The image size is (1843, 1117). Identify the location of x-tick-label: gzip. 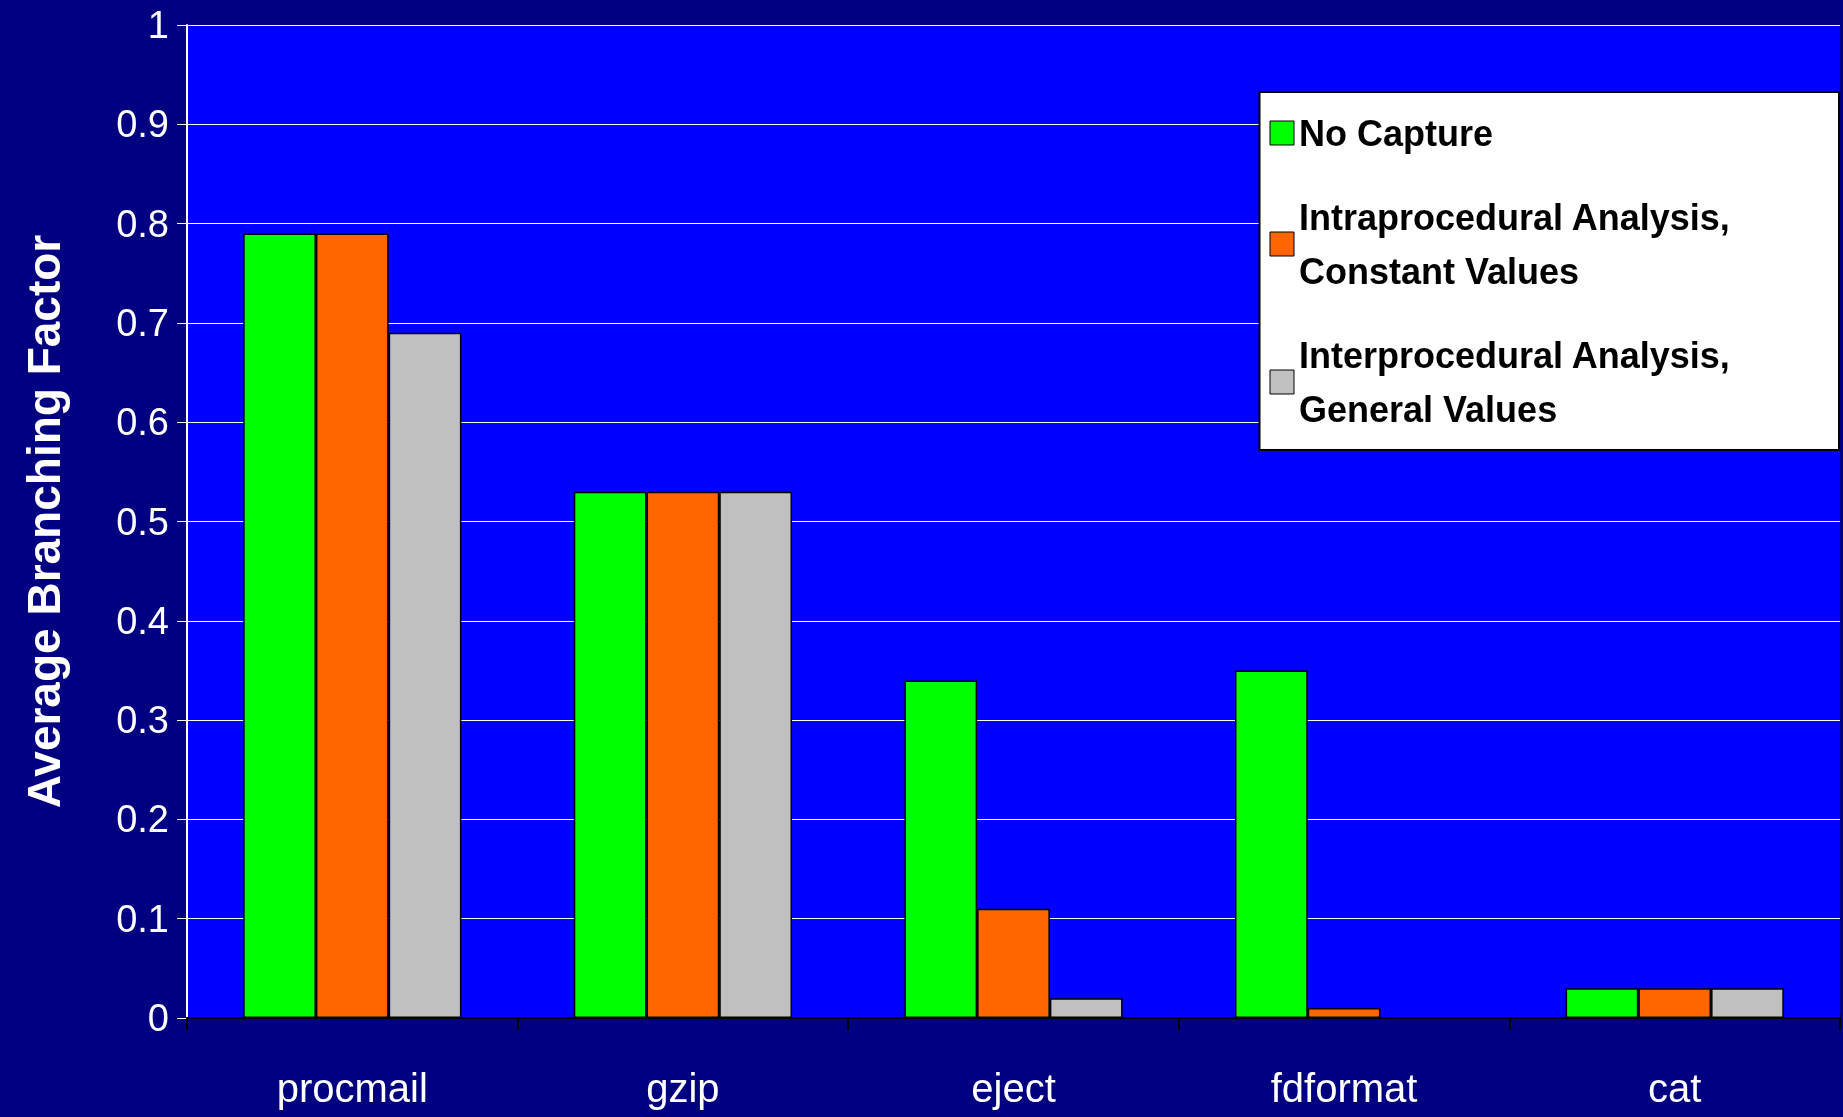
(683, 1088).